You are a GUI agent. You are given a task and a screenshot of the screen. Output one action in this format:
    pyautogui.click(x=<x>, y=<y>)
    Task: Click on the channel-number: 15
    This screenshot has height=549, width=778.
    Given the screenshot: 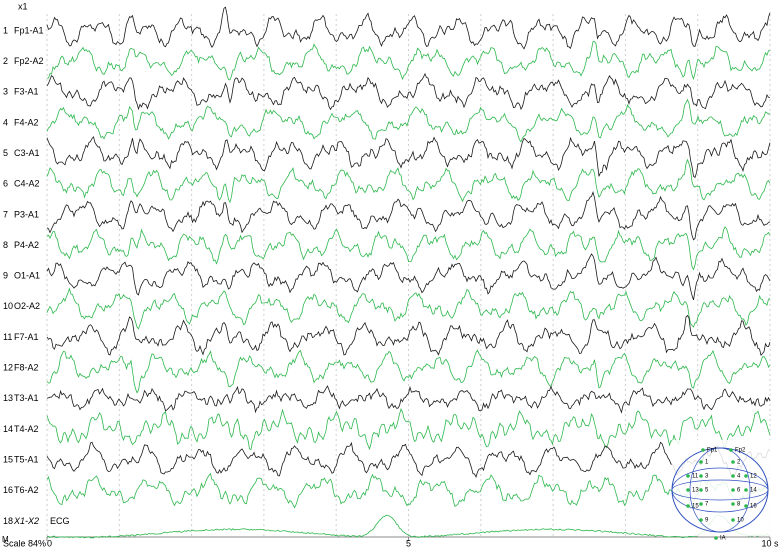 What is the action you would take?
    pyautogui.click(x=8, y=459)
    